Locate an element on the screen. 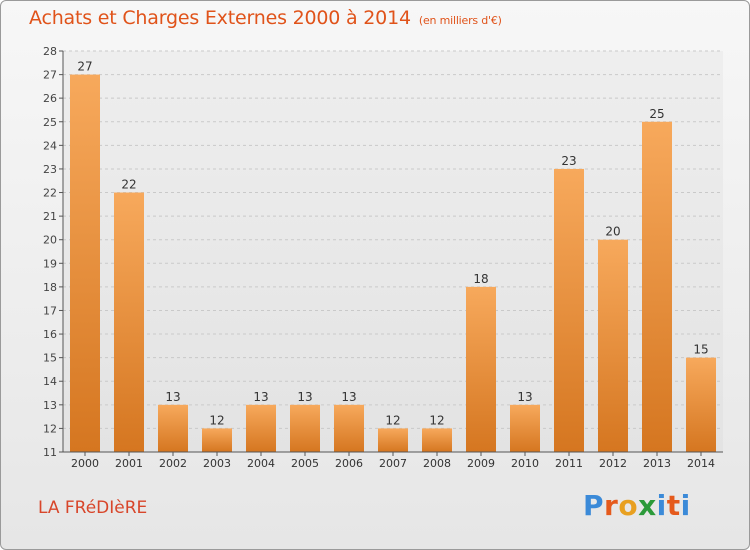  data-label: 20 is located at coordinates (612, 232).